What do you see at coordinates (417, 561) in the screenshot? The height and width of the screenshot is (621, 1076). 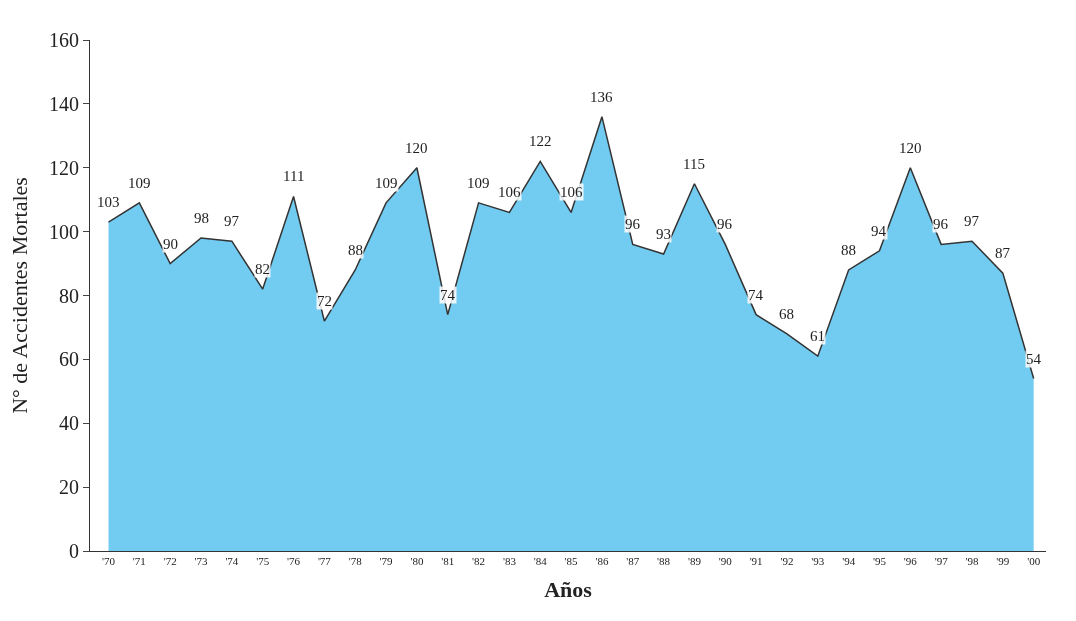 I see `x-tick-label: '80` at bounding box center [417, 561].